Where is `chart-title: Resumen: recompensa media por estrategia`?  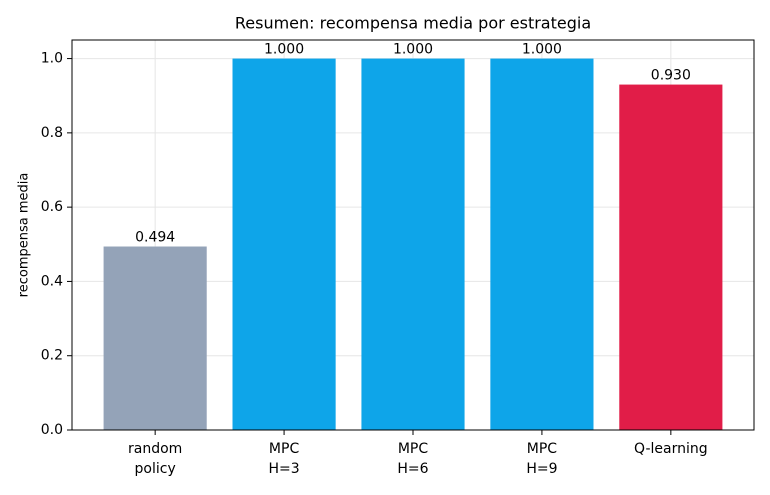
chart-title: Resumen: recompensa media por estrategia is located at coordinates (413, 23).